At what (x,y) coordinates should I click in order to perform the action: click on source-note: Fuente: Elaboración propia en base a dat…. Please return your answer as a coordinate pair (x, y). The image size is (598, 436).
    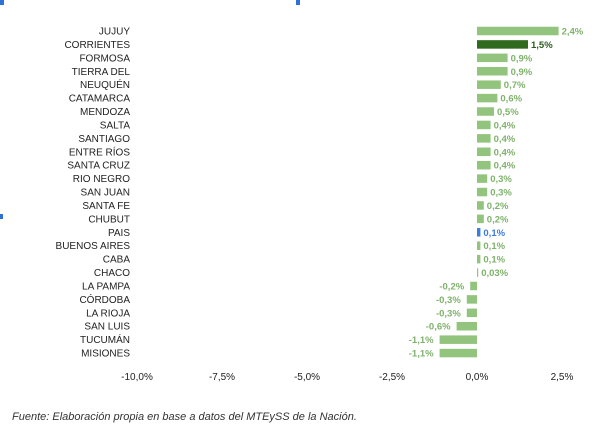
    Looking at the image, I should click on (184, 417).